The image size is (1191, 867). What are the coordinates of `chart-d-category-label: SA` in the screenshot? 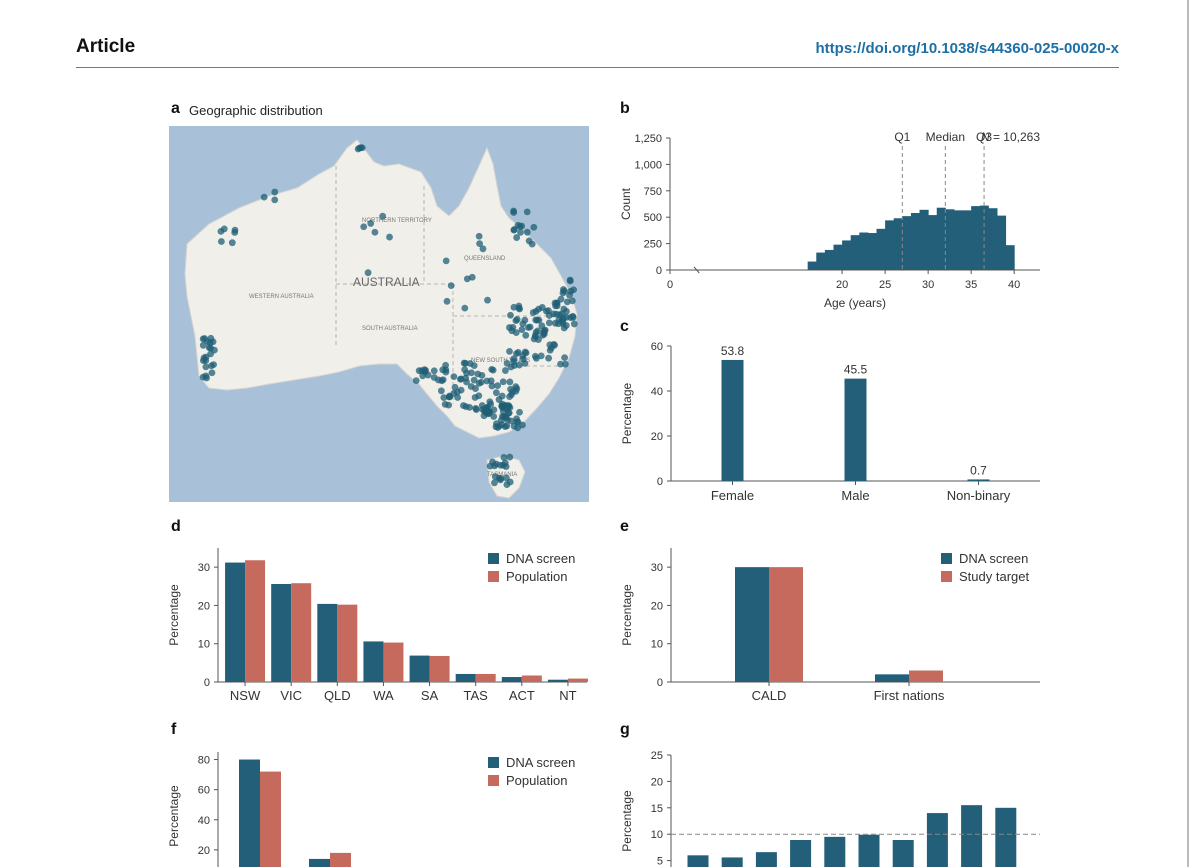 It's located at (430, 695).